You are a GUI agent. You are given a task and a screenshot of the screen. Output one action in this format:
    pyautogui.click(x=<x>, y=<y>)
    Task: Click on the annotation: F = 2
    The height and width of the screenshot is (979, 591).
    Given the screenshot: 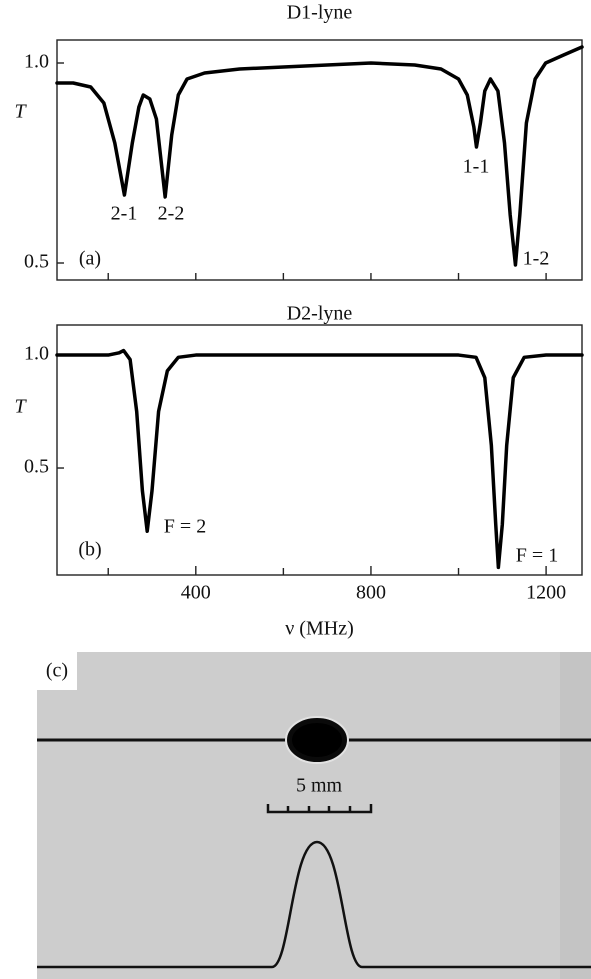 What is the action you would take?
    pyautogui.click(x=185, y=527)
    